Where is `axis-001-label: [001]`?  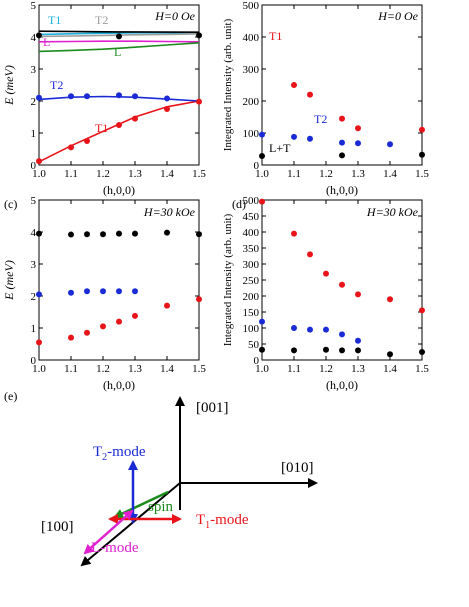
axis-001-label: [001] is located at coordinates (212, 408).